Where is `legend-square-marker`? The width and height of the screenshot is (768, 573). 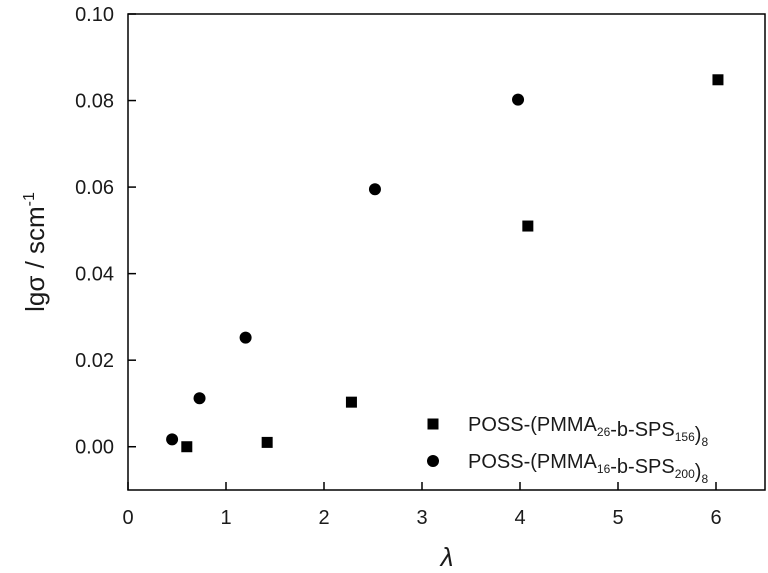 legend-square-marker is located at coordinates (433, 424).